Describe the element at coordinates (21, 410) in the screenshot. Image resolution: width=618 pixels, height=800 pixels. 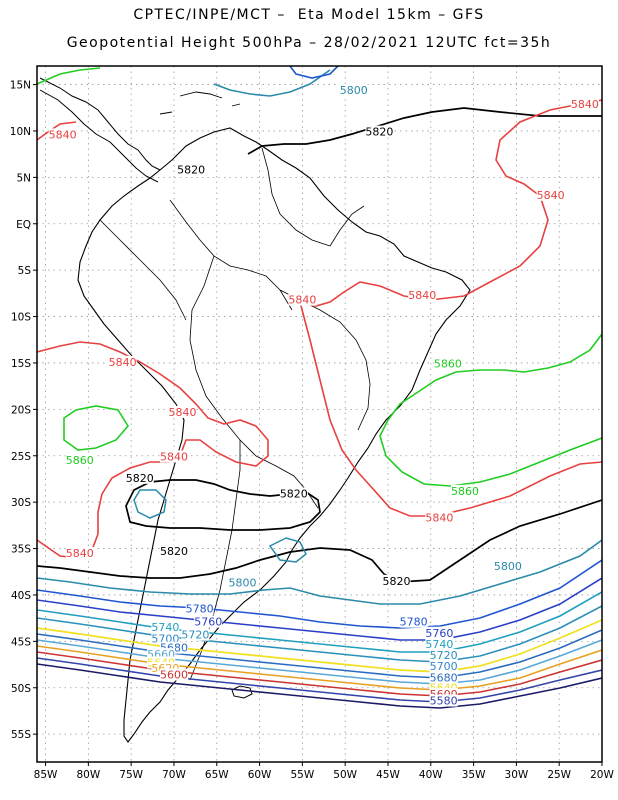
I see `lat-tick-label: 20S` at that location.